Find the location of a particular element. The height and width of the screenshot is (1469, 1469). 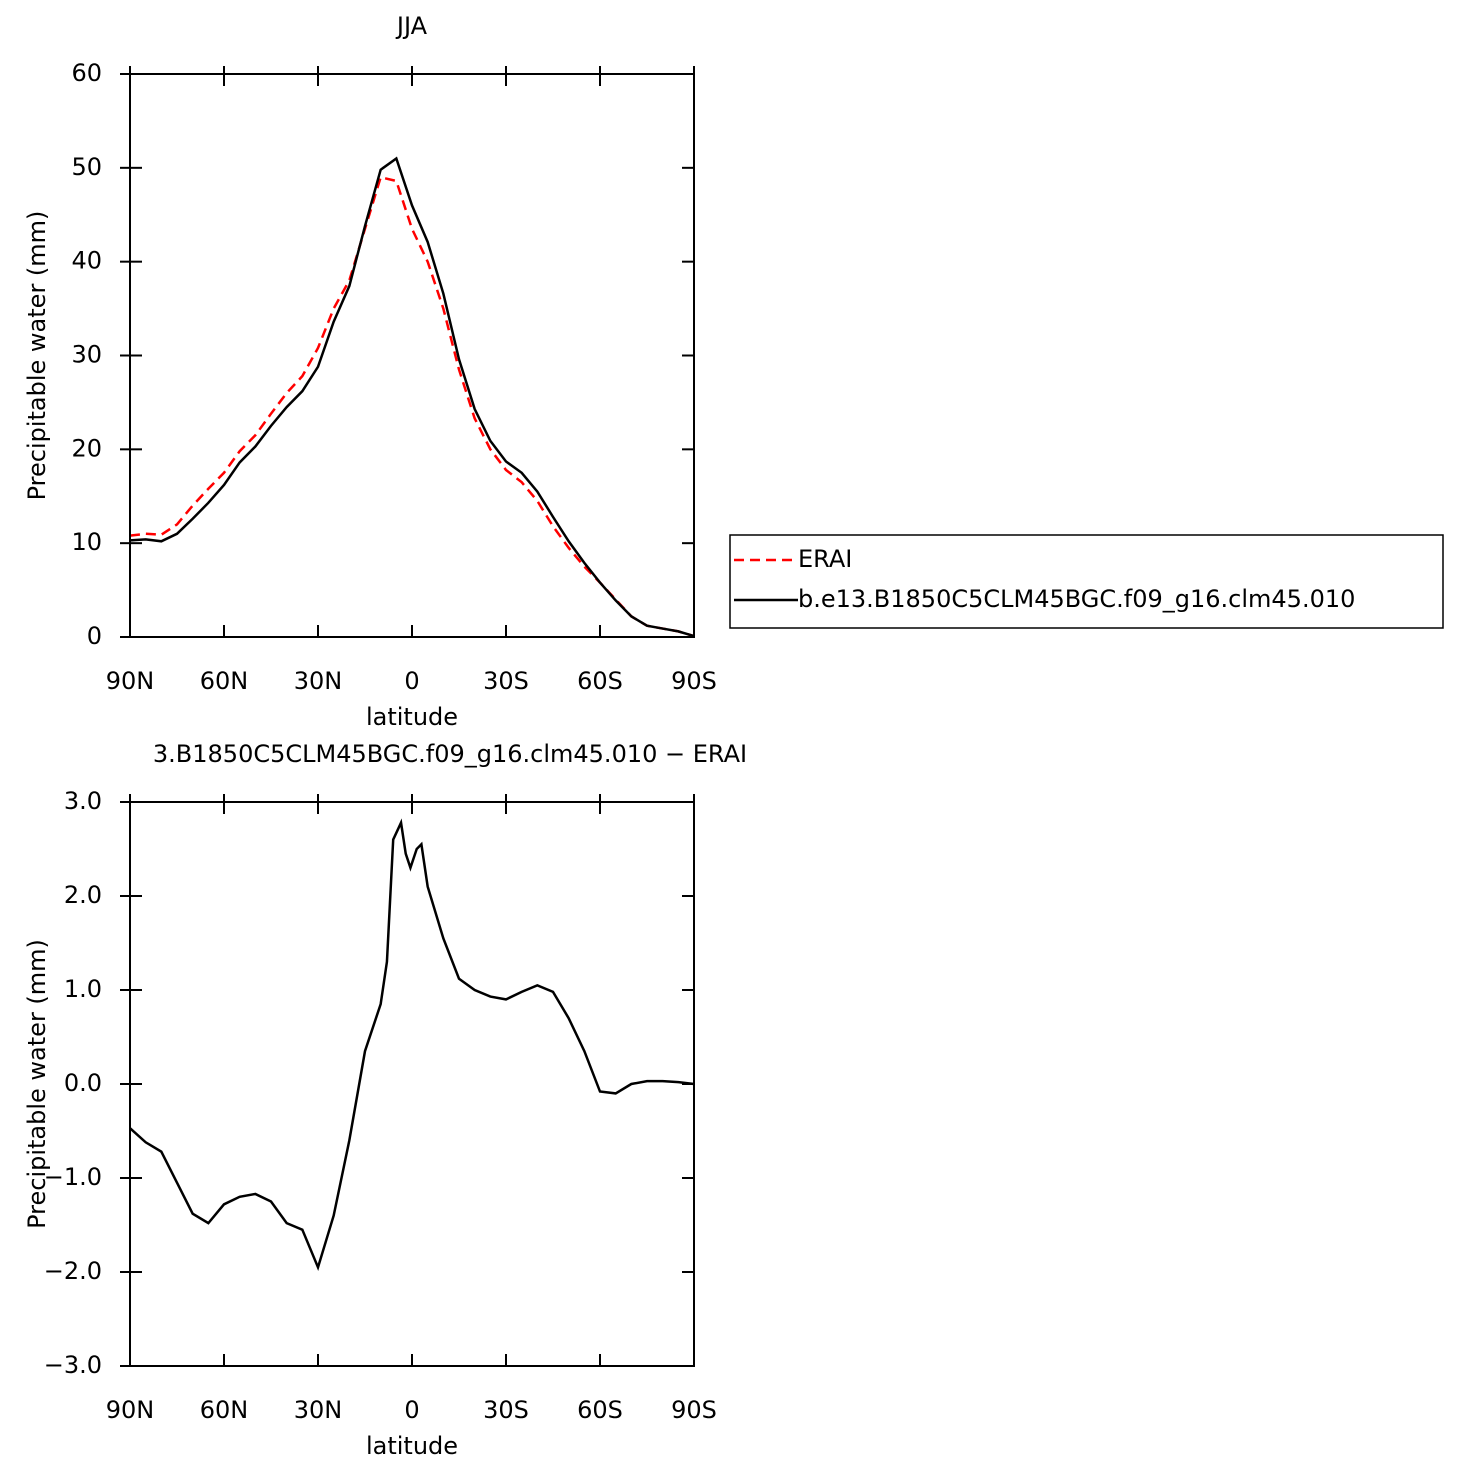

y-tick-label: 0.0 is located at coordinates (83, 1083).